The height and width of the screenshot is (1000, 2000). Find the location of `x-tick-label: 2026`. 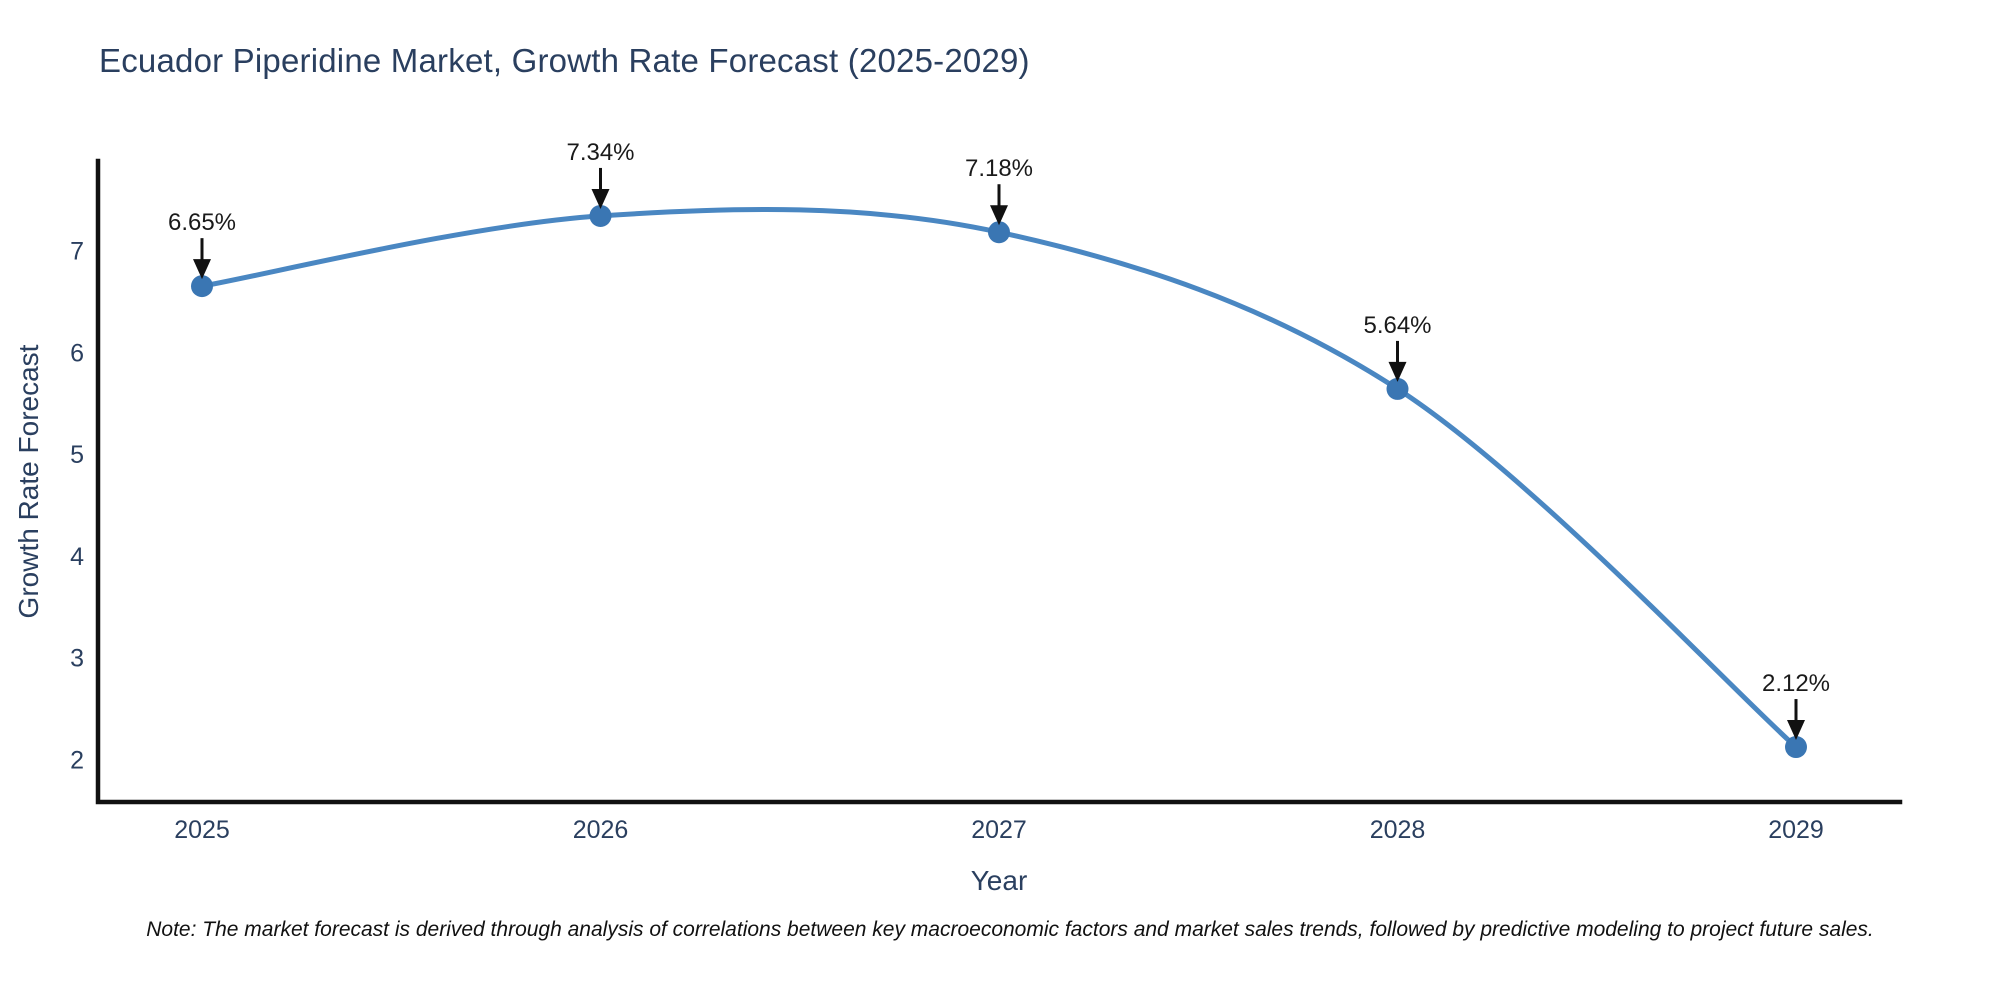

x-tick-label: 2026 is located at coordinates (601, 830).